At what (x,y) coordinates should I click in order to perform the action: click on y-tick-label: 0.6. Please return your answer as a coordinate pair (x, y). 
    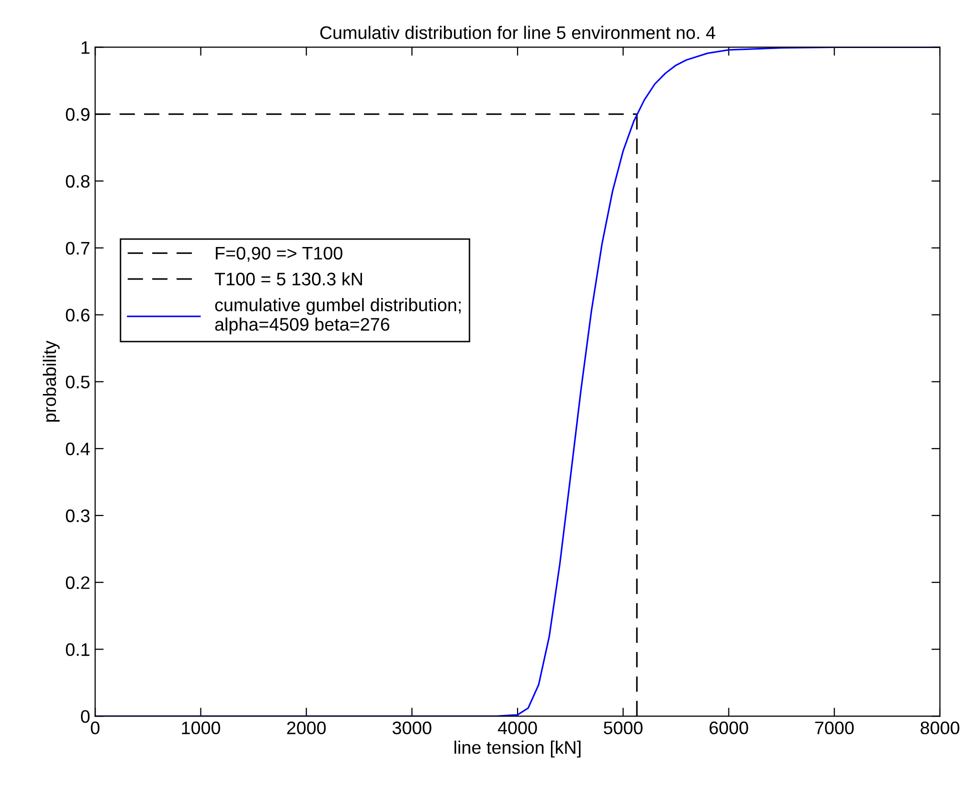
    Looking at the image, I should click on (78, 315).